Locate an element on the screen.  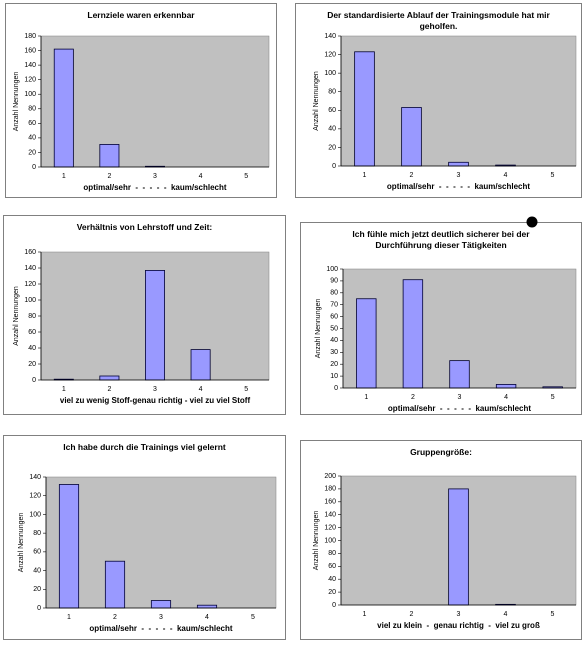
chart-title: Lernziele waren erkennbar is located at coordinates (141, 15).